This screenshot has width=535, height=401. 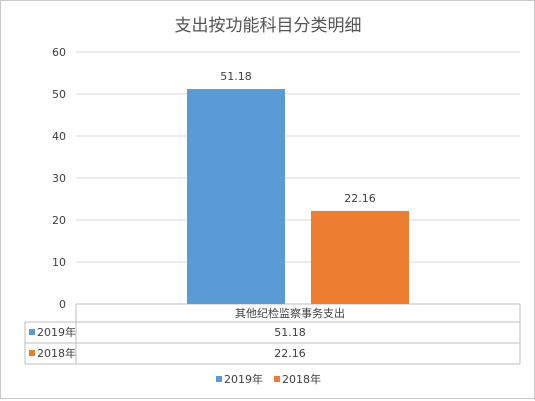 I want to click on bar-2019年, so click(x=236, y=196).